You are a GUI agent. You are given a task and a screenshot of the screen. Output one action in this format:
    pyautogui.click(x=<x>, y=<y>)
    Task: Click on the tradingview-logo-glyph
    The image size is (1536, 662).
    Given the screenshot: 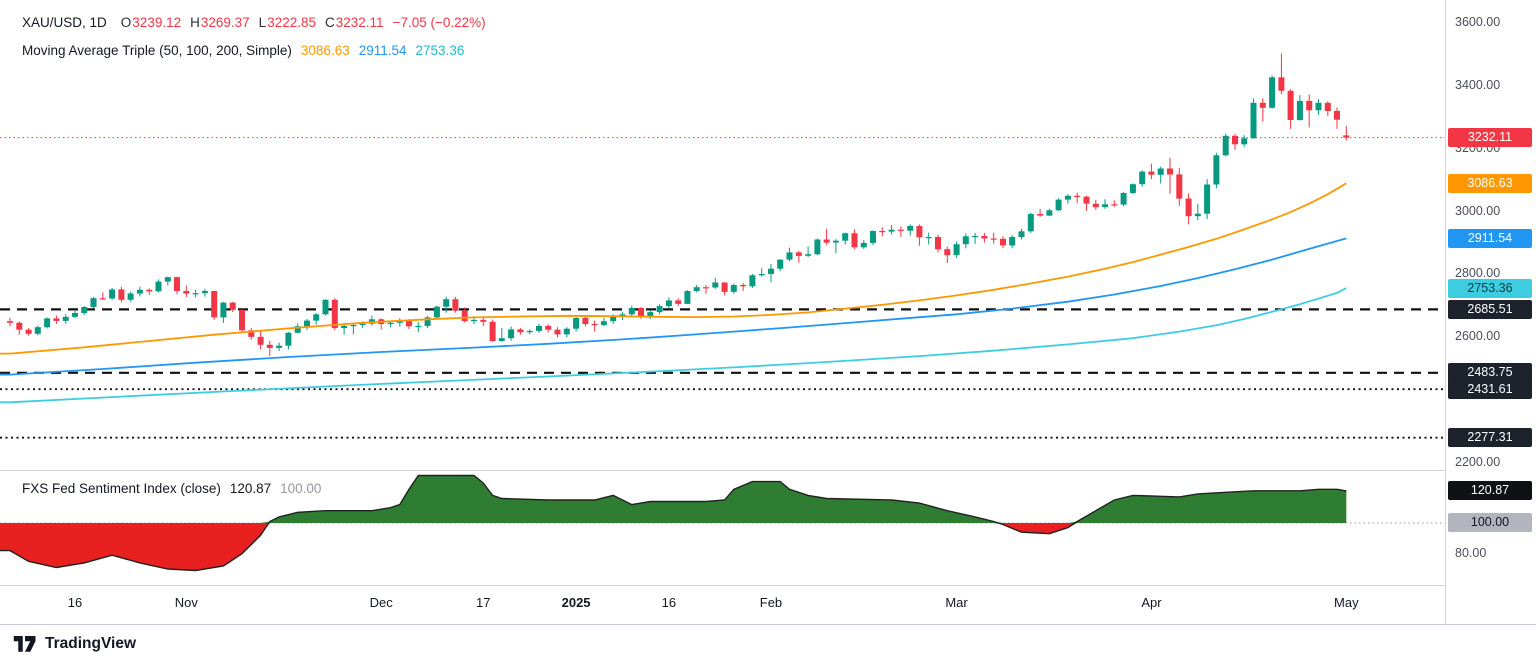 What is the action you would take?
    pyautogui.click(x=24, y=644)
    